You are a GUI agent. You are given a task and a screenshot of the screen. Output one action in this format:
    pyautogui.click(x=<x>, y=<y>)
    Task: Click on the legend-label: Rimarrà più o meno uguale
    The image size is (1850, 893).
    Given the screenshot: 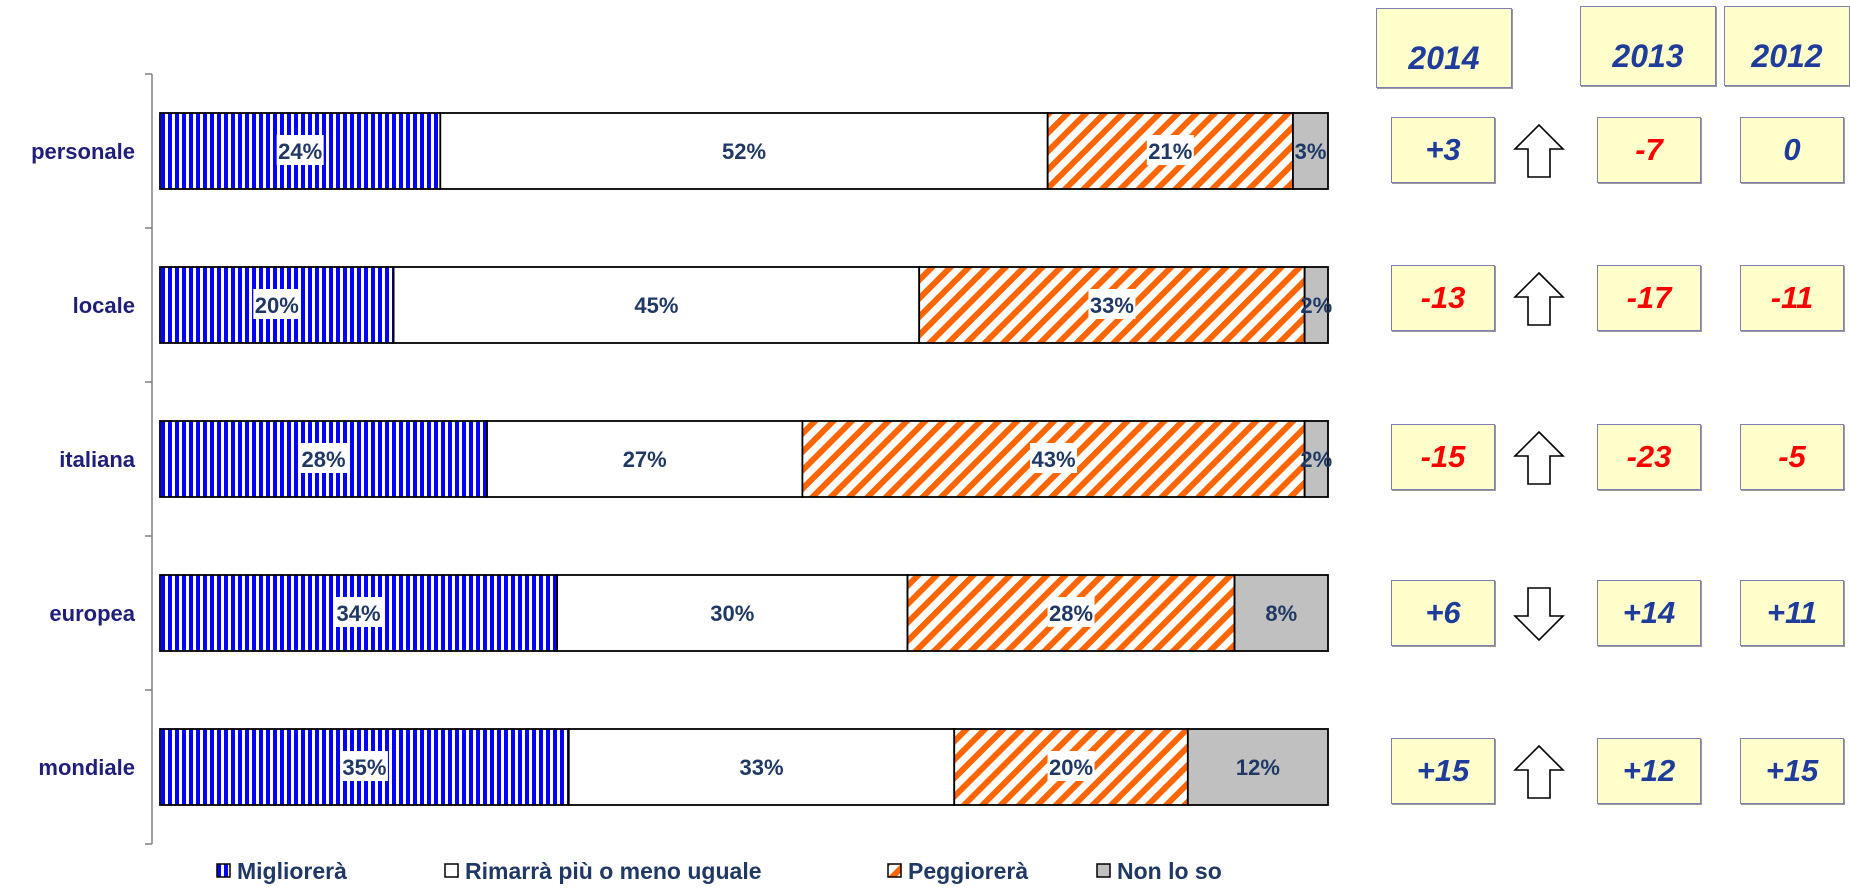 What is the action you would take?
    pyautogui.click(x=613, y=871)
    